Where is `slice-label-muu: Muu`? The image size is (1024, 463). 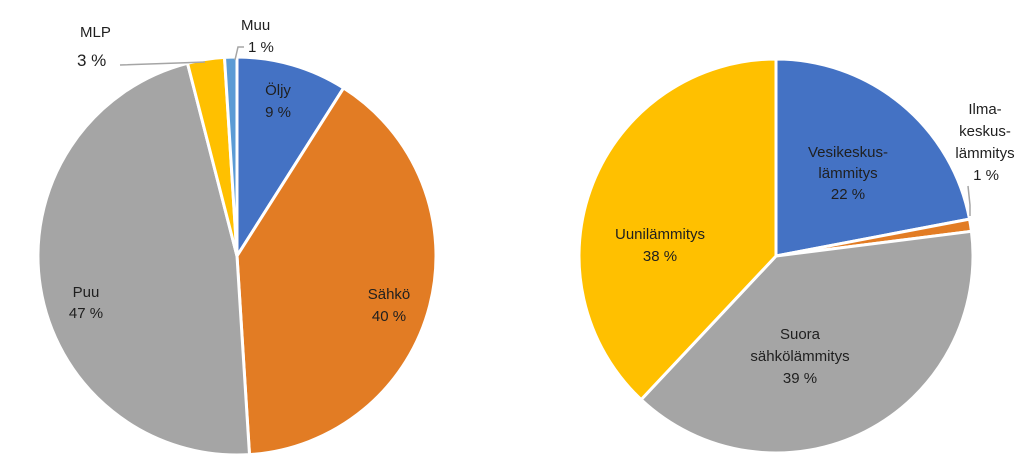
slice-label-muu: Muu is located at coordinates (255, 25).